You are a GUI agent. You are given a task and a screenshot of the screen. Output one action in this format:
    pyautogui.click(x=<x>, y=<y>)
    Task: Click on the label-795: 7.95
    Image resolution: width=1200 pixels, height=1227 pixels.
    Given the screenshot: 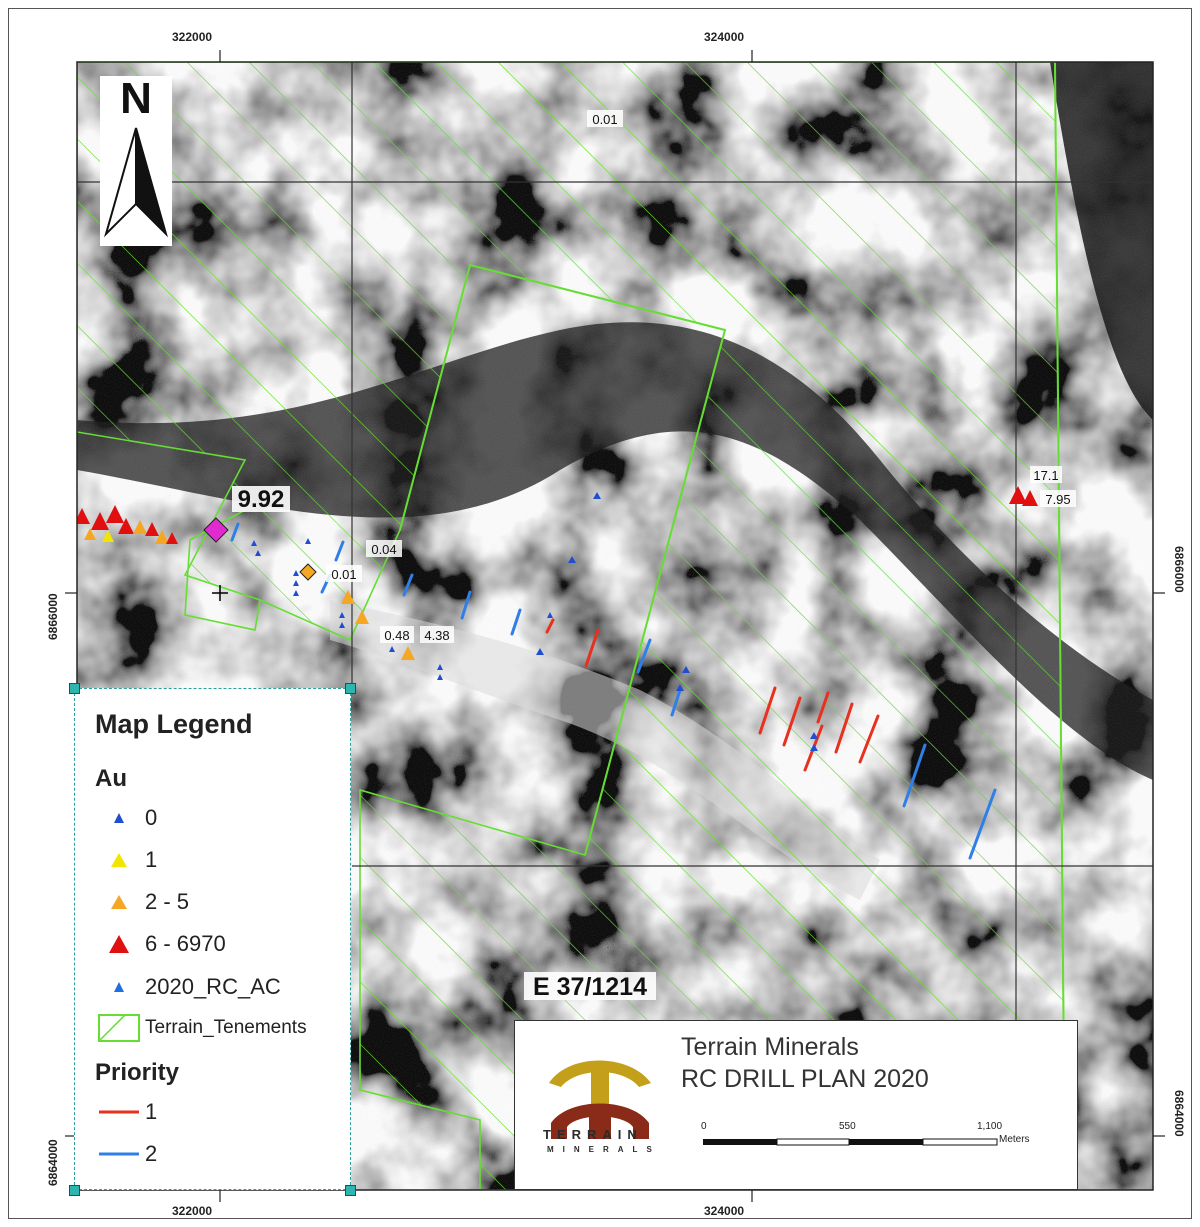 What is the action you would take?
    pyautogui.click(x=1057, y=499)
    